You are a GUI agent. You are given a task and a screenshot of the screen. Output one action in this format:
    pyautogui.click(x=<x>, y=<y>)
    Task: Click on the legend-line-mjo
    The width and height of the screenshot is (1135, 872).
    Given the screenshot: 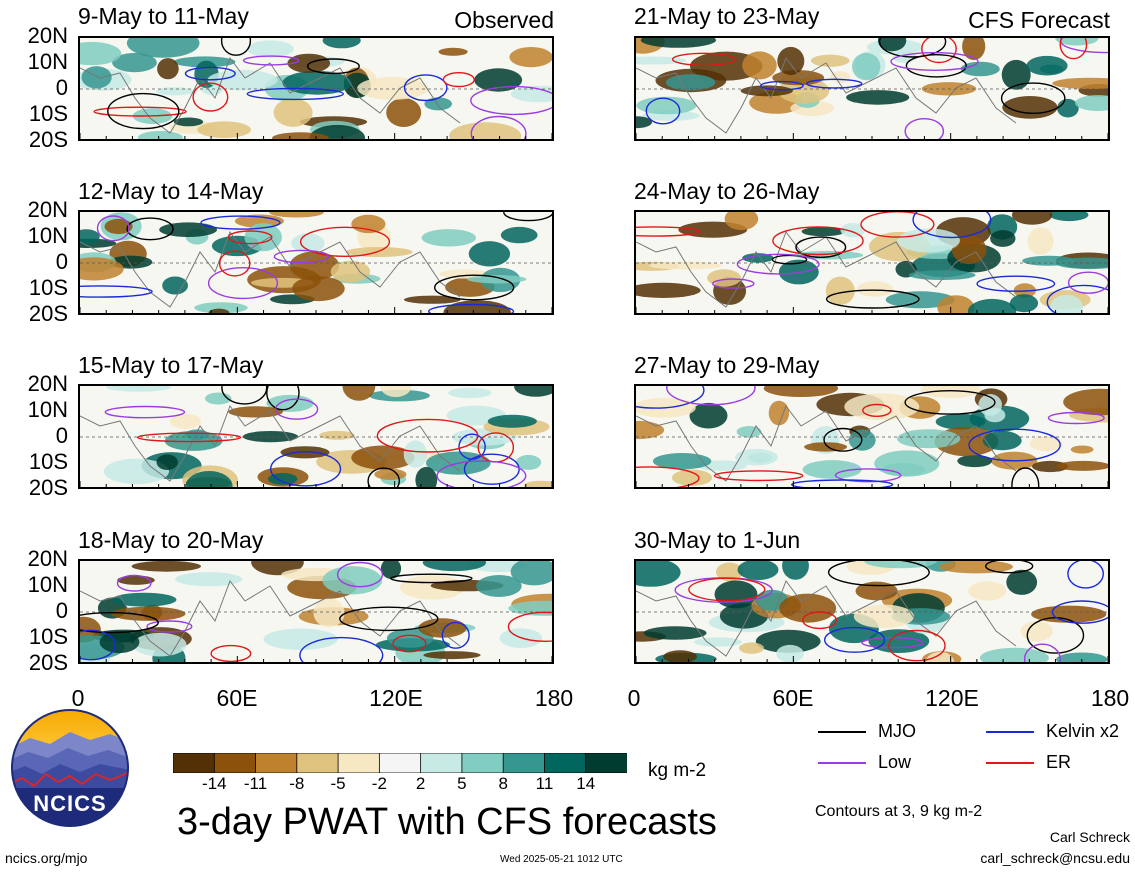 What is the action you would take?
    pyautogui.click(x=842, y=732)
    